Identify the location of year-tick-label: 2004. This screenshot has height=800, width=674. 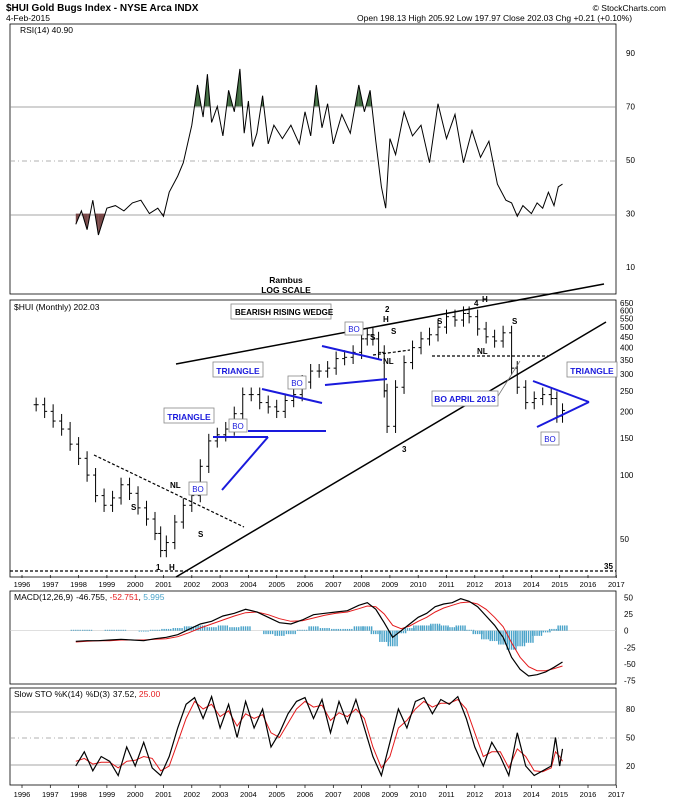
(248, 584).